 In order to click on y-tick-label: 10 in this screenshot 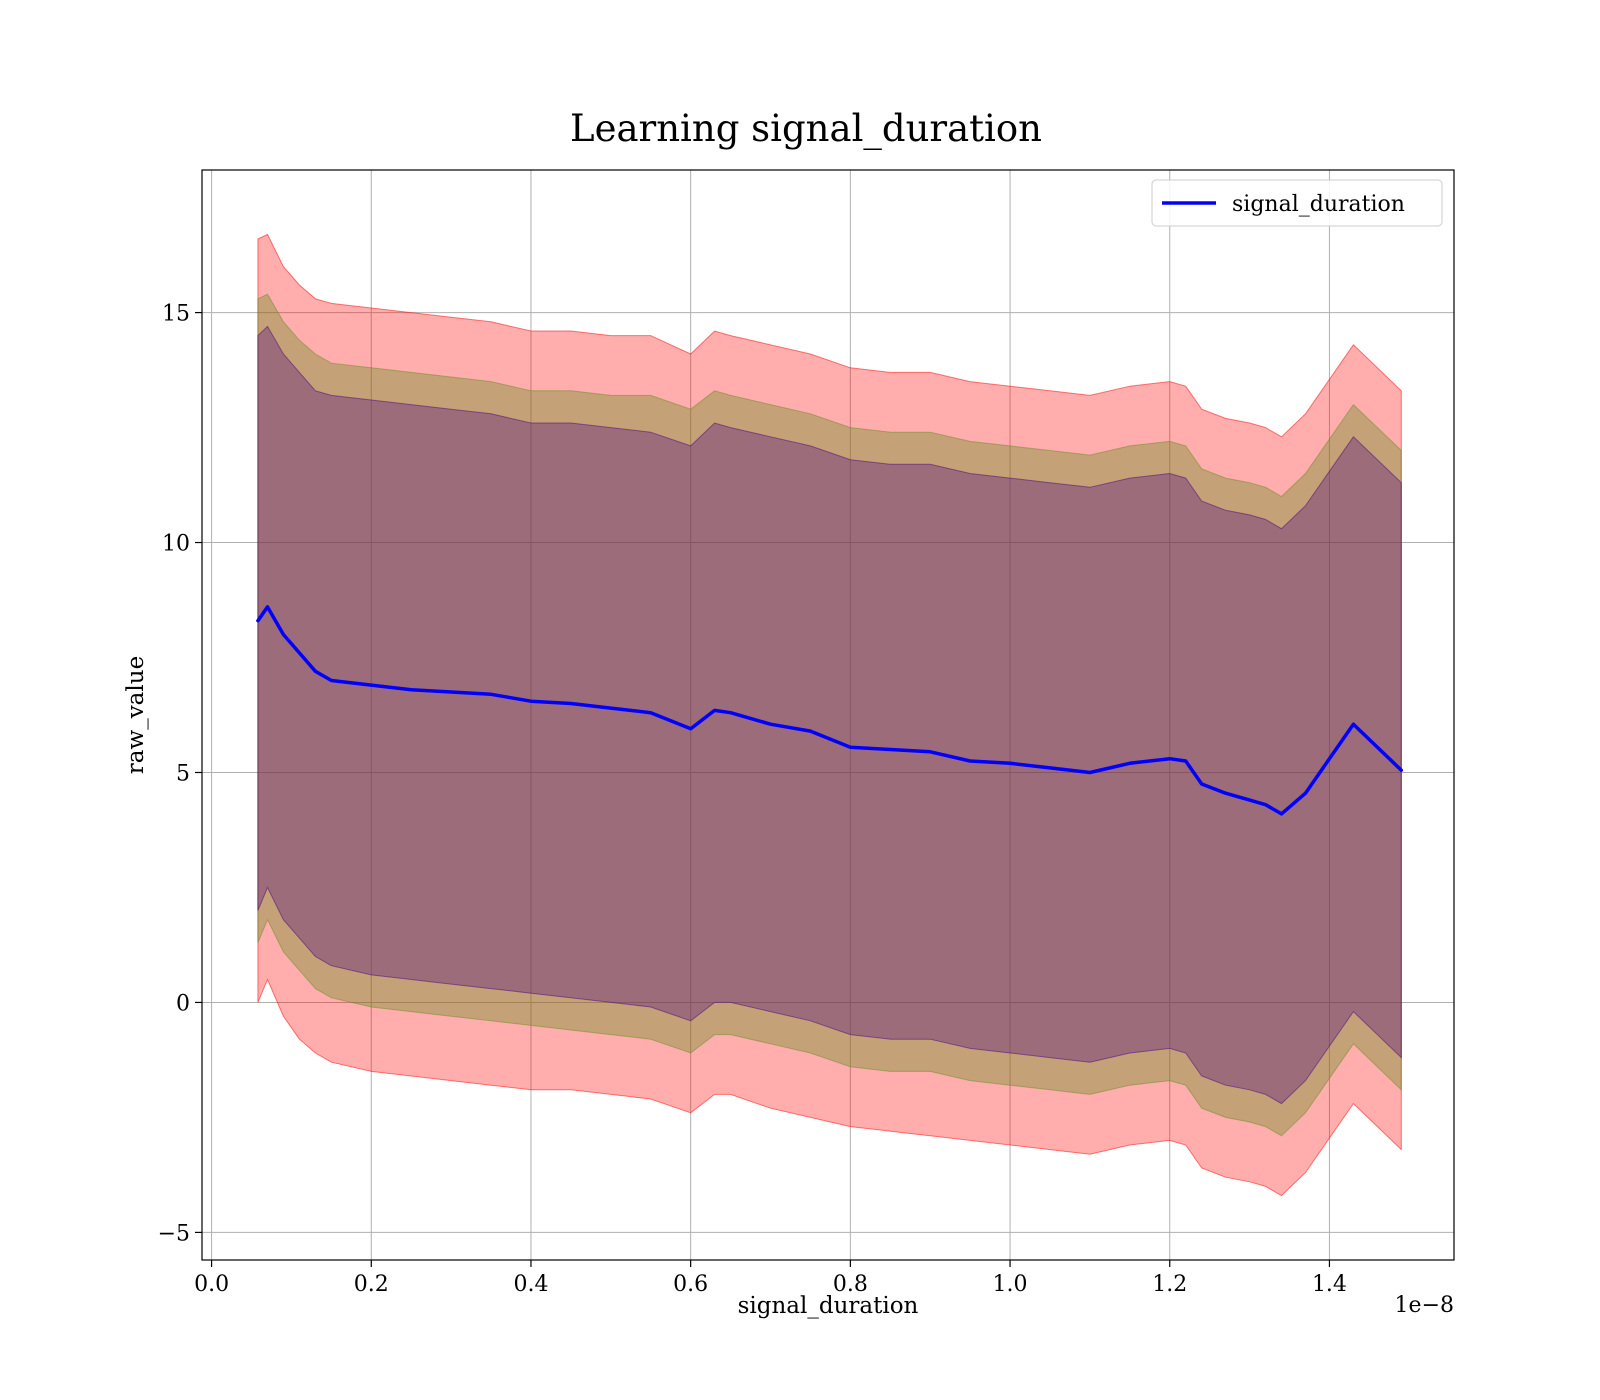, I will do `click(176, 544)`.